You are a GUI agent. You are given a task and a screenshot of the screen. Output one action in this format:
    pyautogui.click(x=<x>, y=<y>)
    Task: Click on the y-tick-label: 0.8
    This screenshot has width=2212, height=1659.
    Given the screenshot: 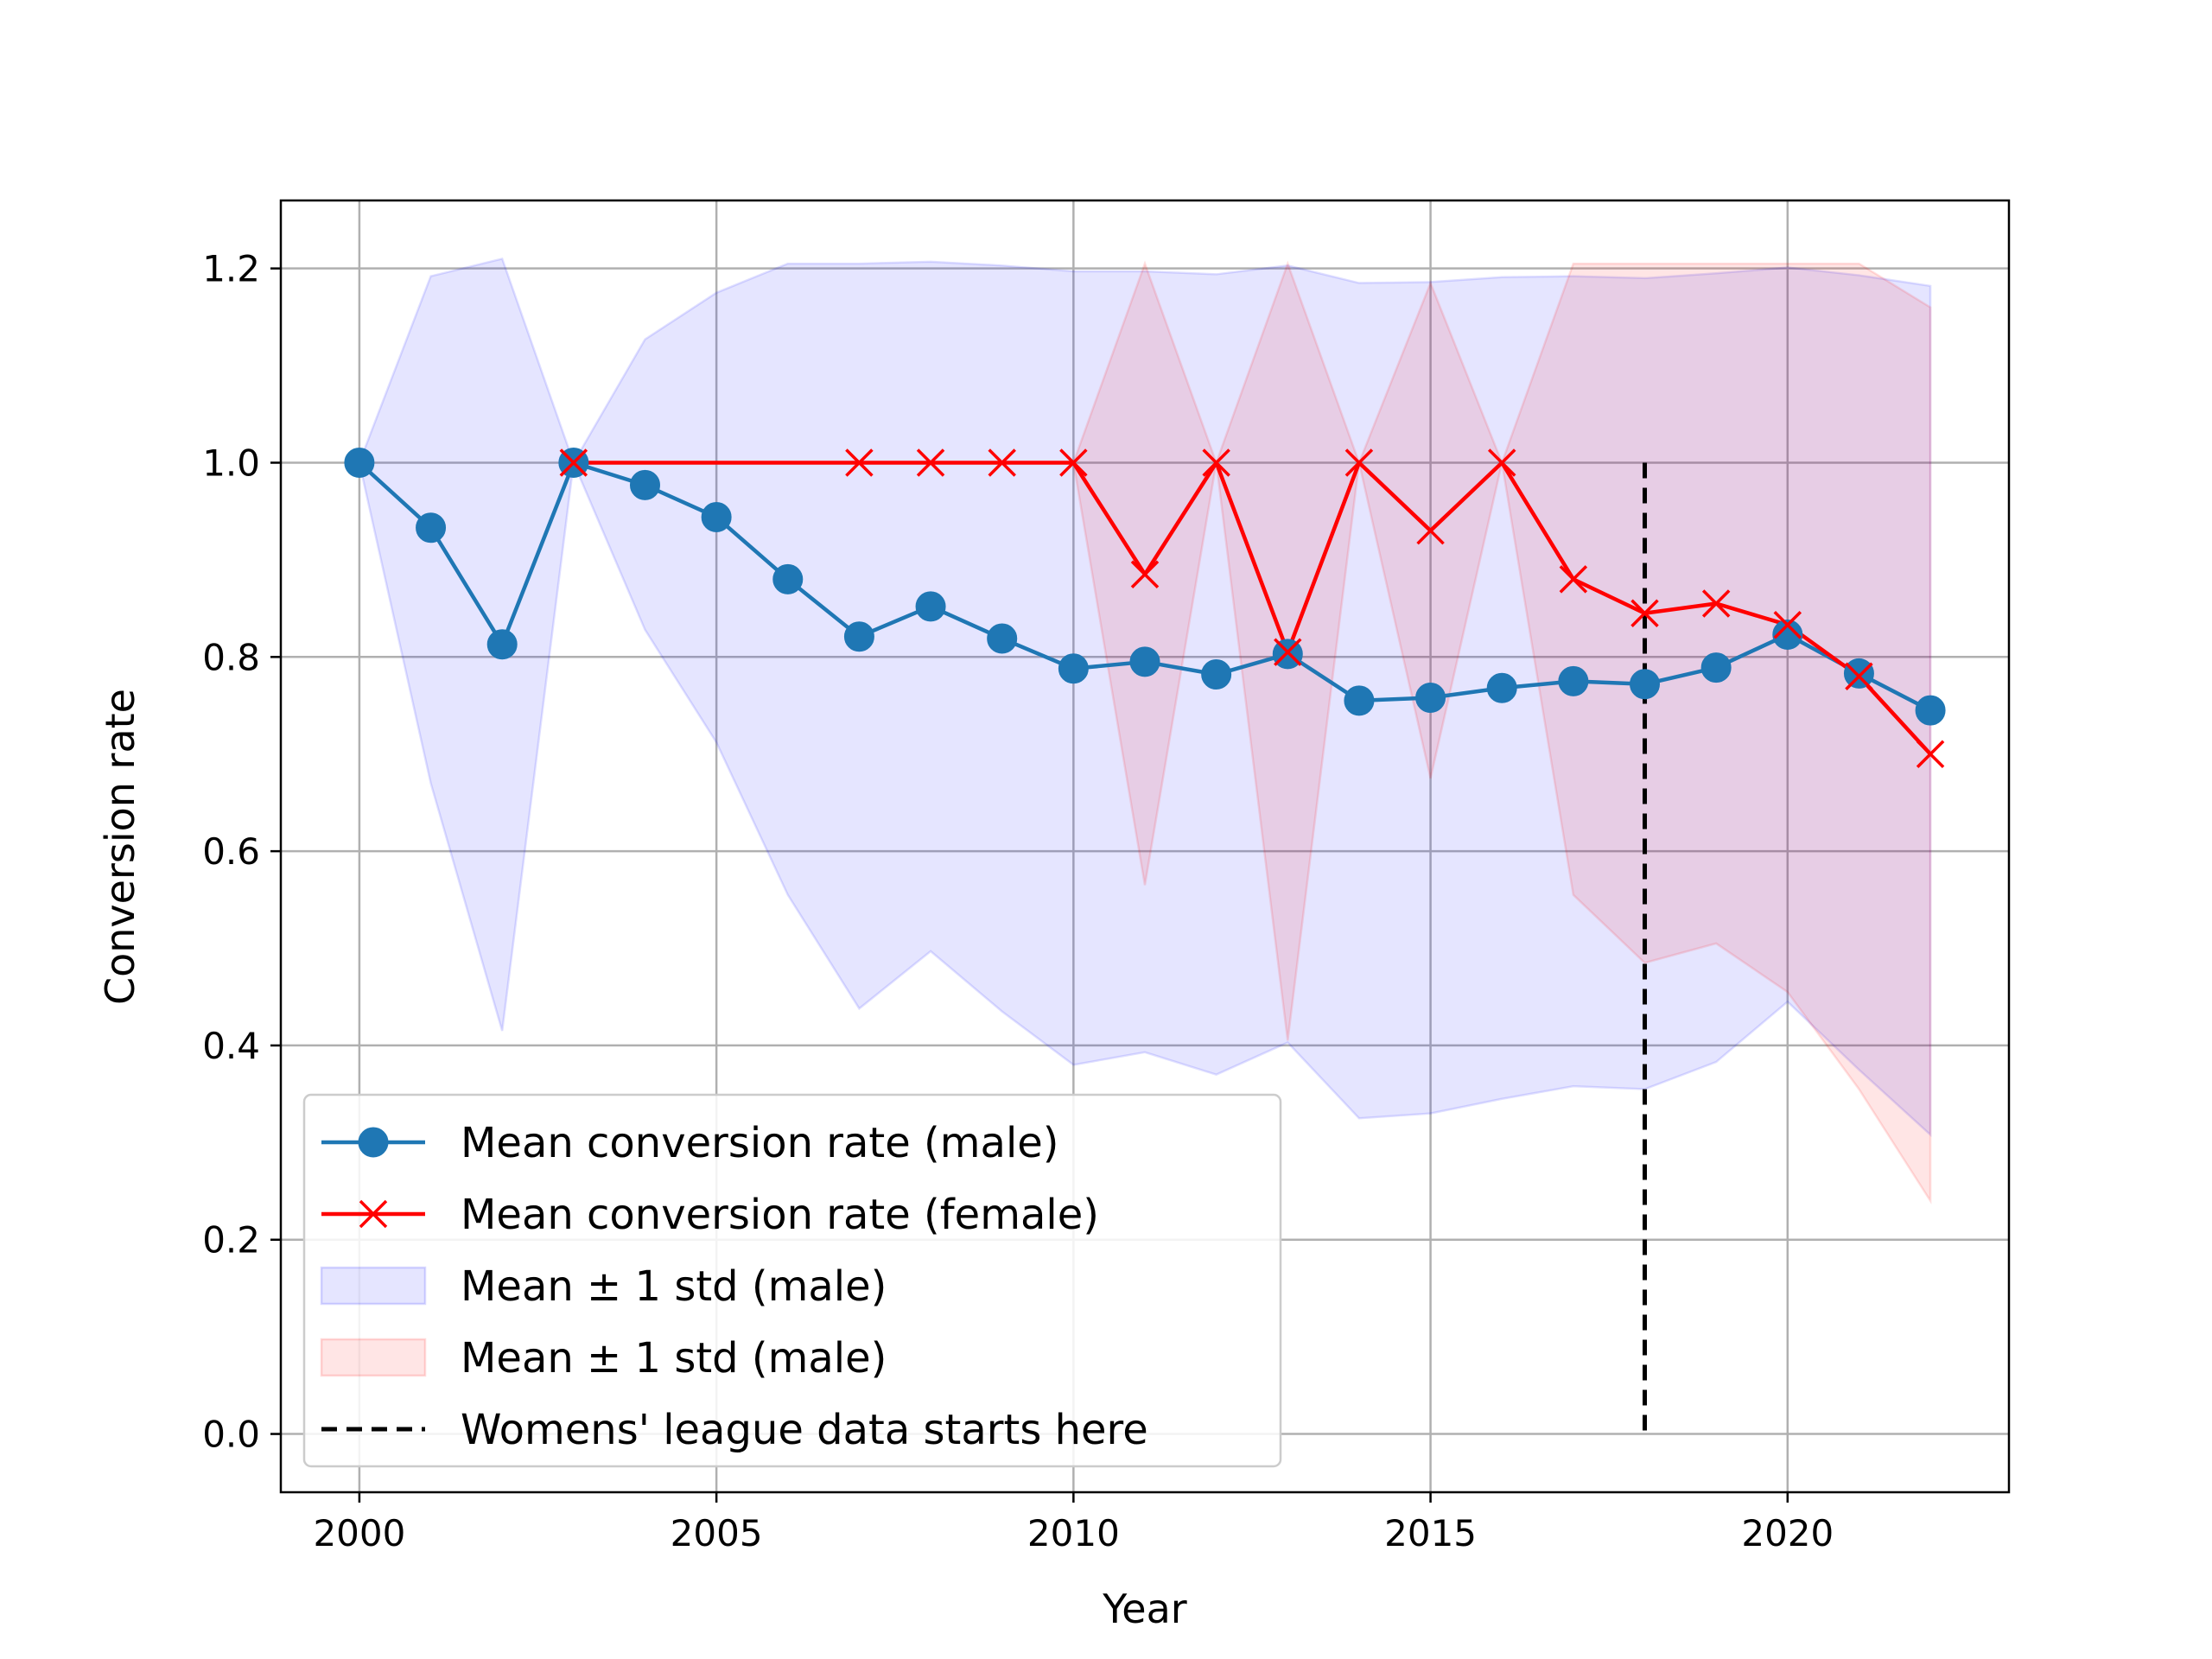 What is the action you would take?
    pyautogui.click(x=231, y=657)
    